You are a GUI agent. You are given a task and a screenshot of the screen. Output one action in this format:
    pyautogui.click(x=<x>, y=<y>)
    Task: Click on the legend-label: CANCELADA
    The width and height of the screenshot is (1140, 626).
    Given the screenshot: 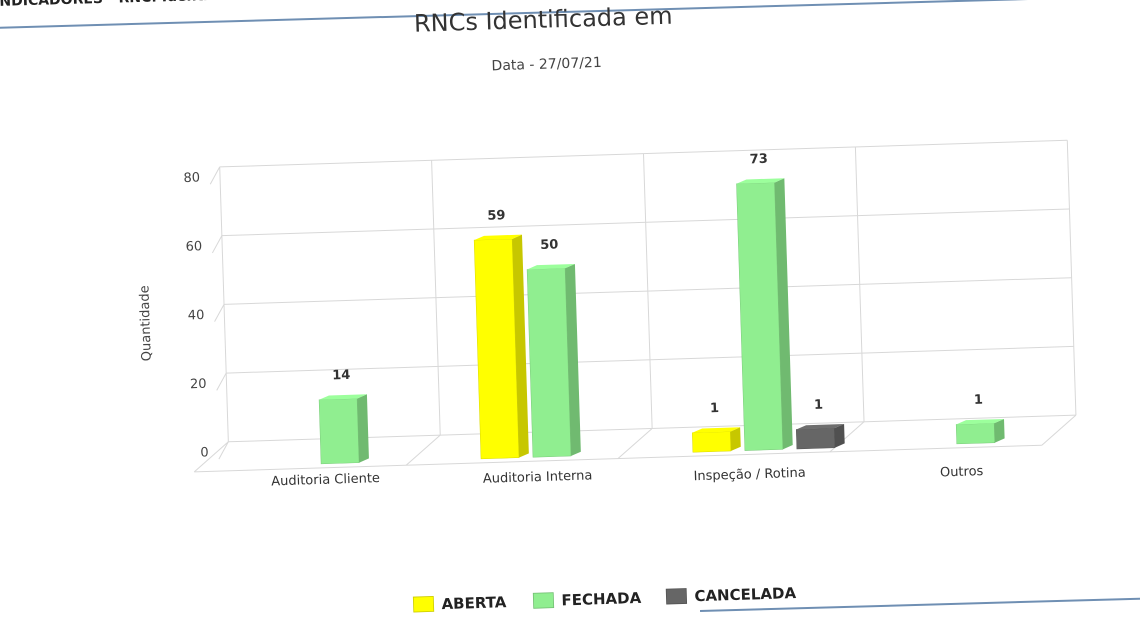 What is the action you would take?
    pyautogui.click(x=745, y=594)
    